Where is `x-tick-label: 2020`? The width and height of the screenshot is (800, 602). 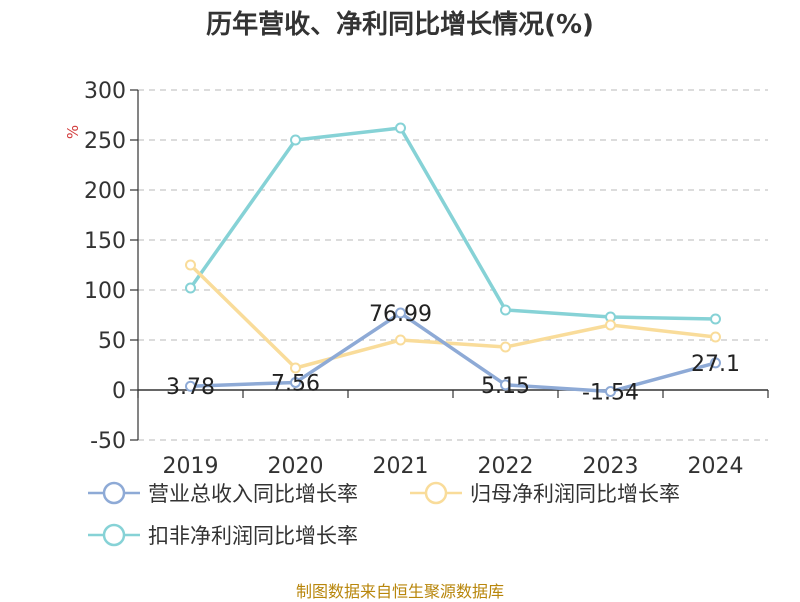
x-tick-label: 2020 is located at coordinates (296, 466).